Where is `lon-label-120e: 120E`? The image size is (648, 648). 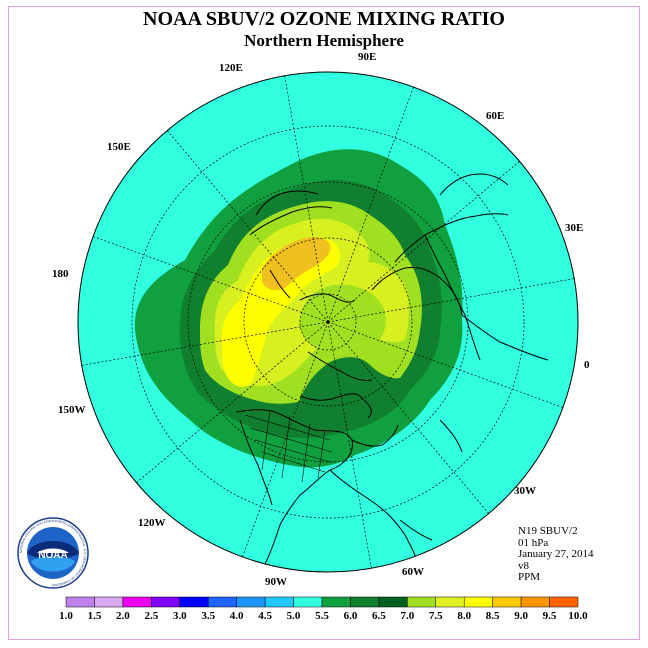
lon-label-120e: 120E is located at coordinates (231, 68).